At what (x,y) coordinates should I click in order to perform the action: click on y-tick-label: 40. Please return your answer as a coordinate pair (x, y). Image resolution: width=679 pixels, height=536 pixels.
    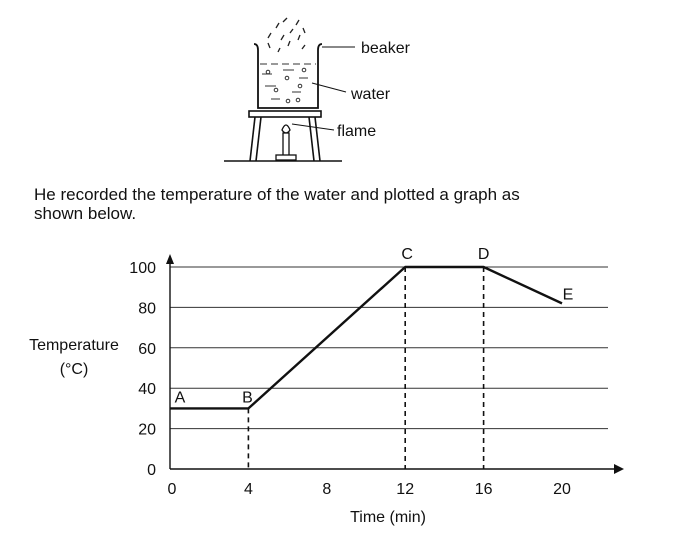
    Looking at the image, I should click on (147, 389).